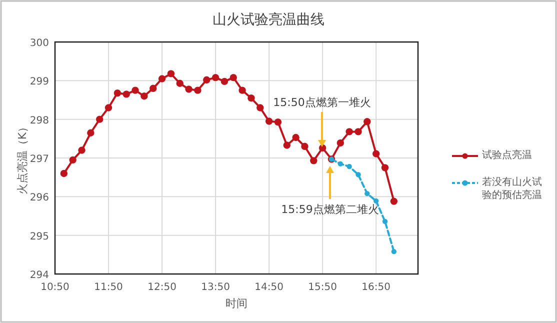 This screenshot has height=323, width=557. I want to click on x-tick-label: 15:50, so click(322, 287).